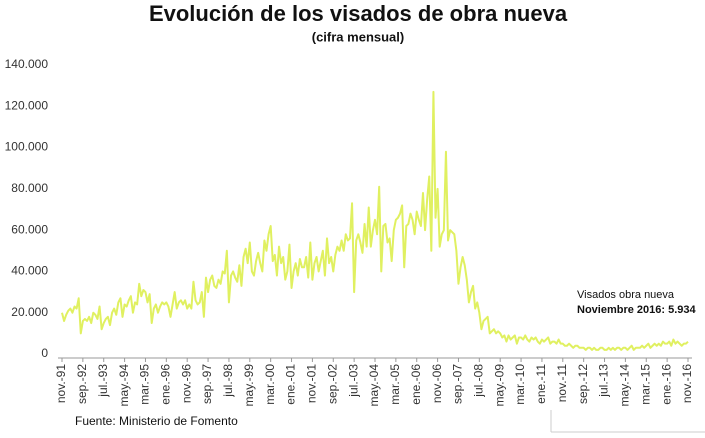 This screenshot has height=438, width=705. Describe the element at coordinates (29, 229) in the screenshot. I see `y-tick-label: 60.000` at that location.